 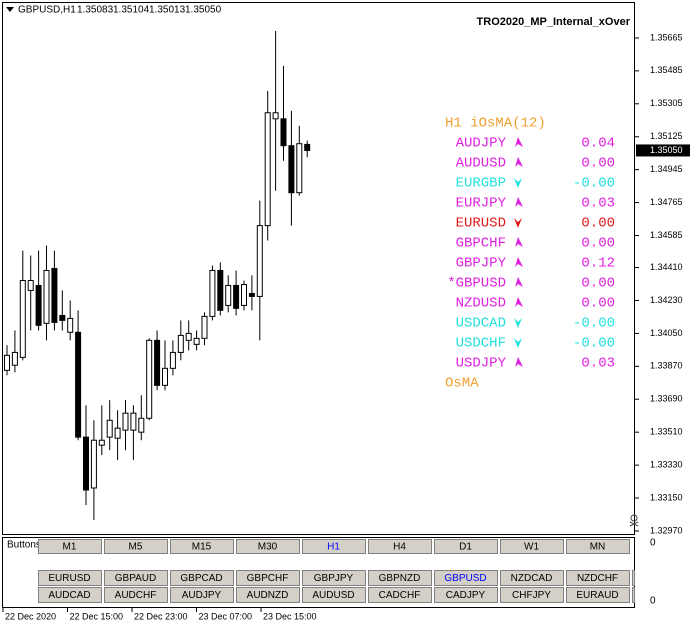 I want to click on button: M30, so click(x=268, y=546).